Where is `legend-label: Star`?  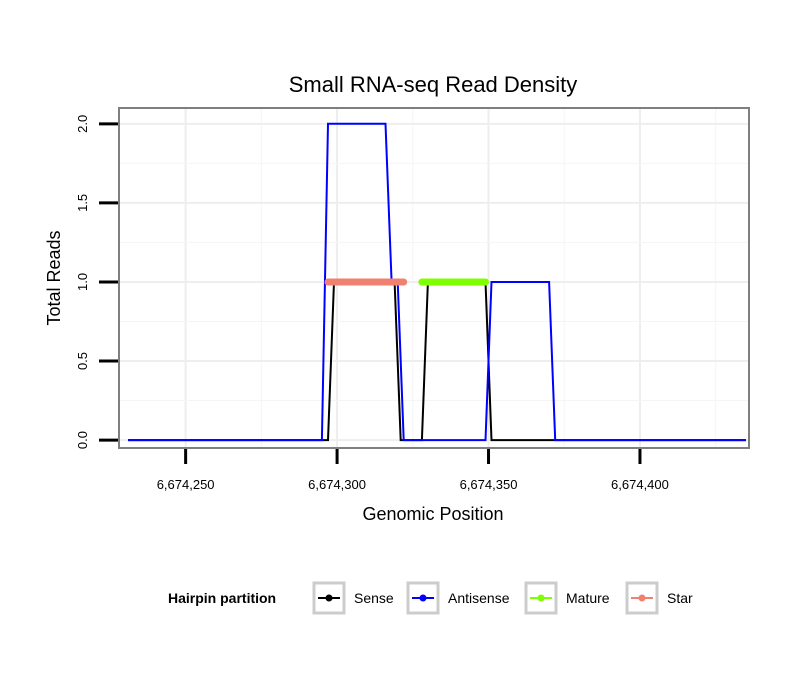
legend-label: Star is located at coordinates (680, 598).